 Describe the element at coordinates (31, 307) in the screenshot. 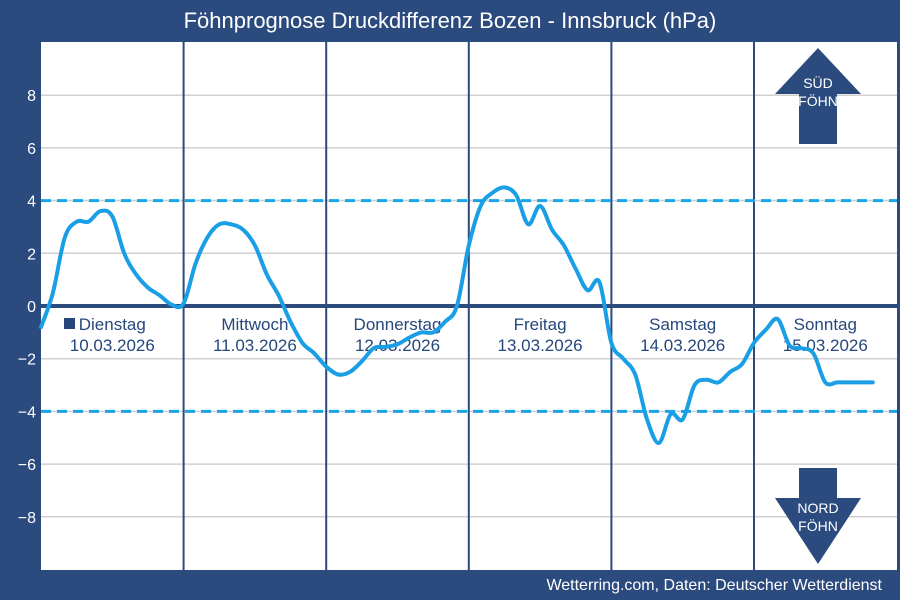

I see `y-tick-label: 0` at that location.